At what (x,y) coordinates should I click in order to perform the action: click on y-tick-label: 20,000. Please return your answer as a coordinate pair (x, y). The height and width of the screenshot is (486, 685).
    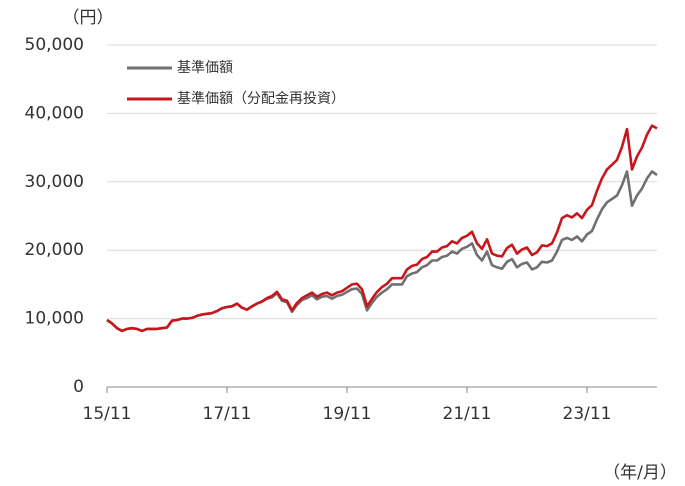
    Looking at the image, I should click on (54, 250).